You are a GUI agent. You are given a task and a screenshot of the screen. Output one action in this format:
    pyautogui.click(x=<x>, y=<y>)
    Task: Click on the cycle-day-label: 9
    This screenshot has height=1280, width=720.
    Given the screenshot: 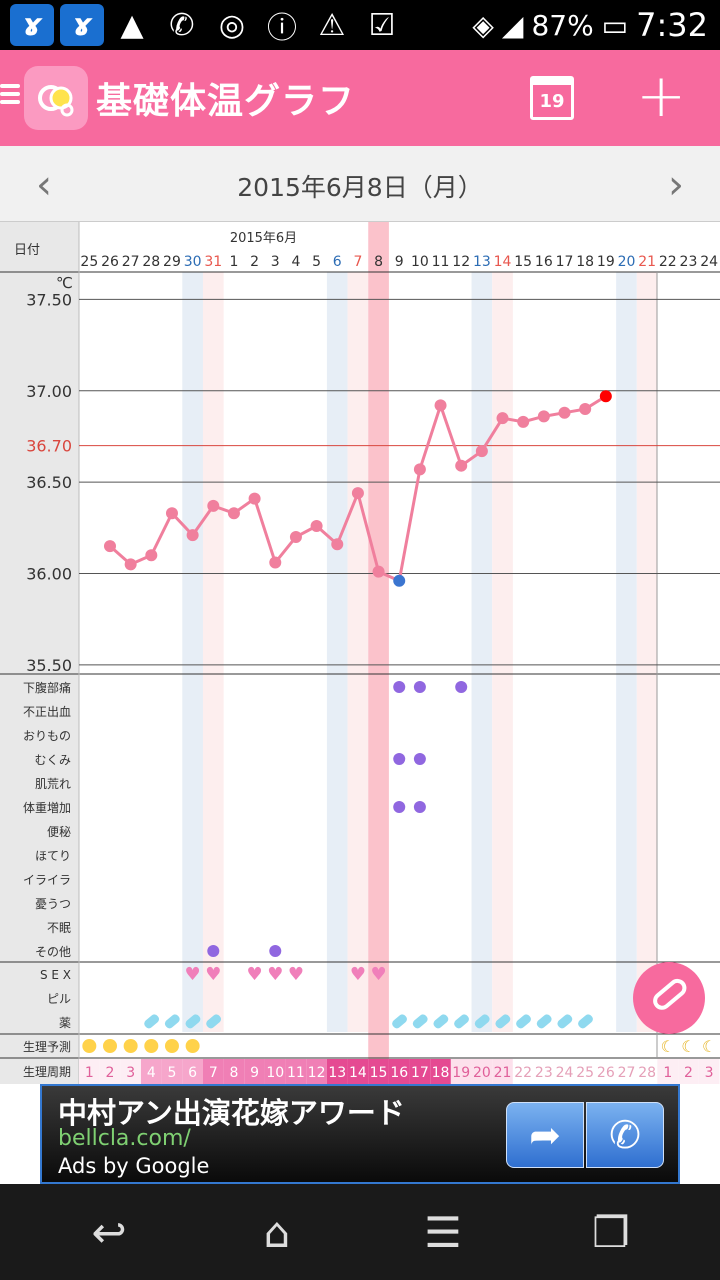 What is the action you would take?
    pyautogui.click(x=254, y=1073)
    